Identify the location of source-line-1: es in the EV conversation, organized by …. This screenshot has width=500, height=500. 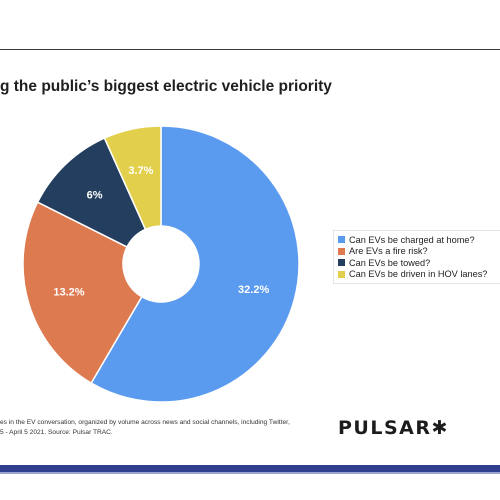
(145, 422).